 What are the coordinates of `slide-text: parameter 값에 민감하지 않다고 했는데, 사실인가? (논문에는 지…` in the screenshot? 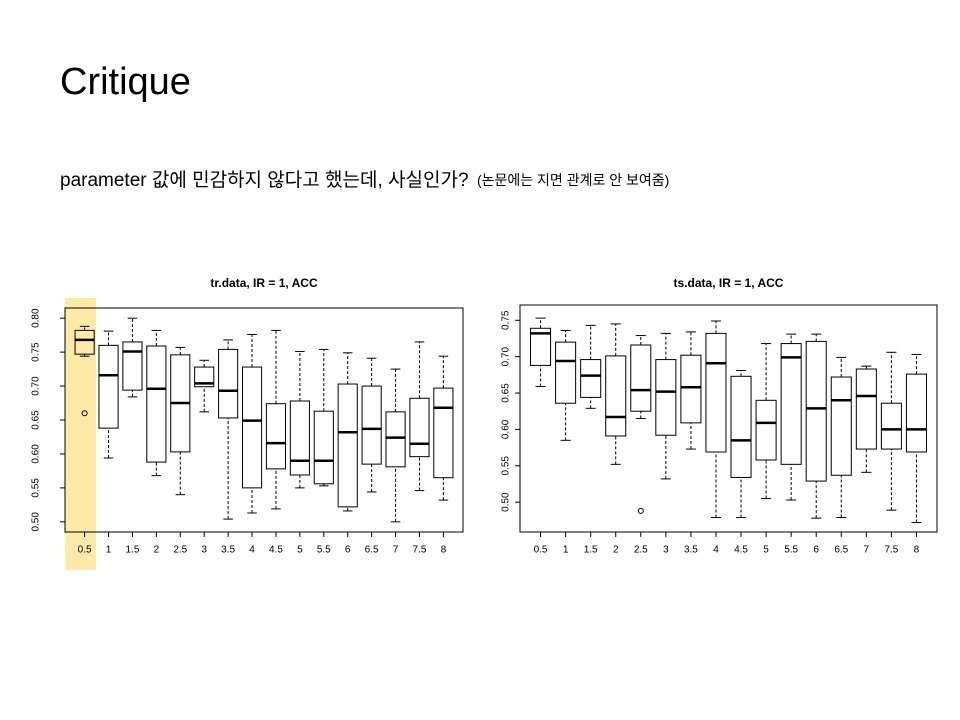 It's located at (364, 180).